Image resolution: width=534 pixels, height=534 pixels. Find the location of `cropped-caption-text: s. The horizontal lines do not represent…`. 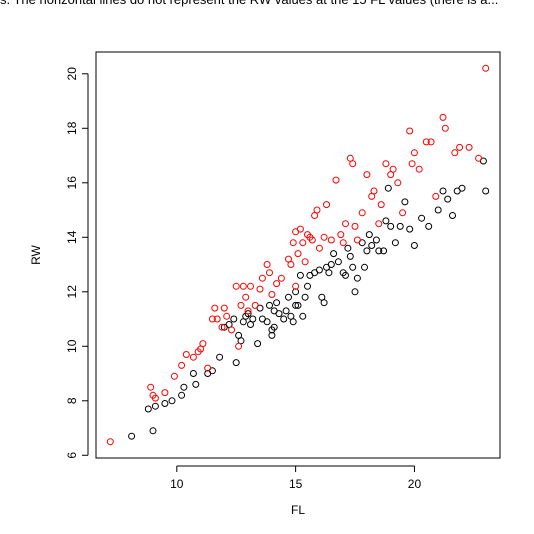

cropped-caption-text: s. The horizontal lines do not represent… is located at coordinates (267, 5).